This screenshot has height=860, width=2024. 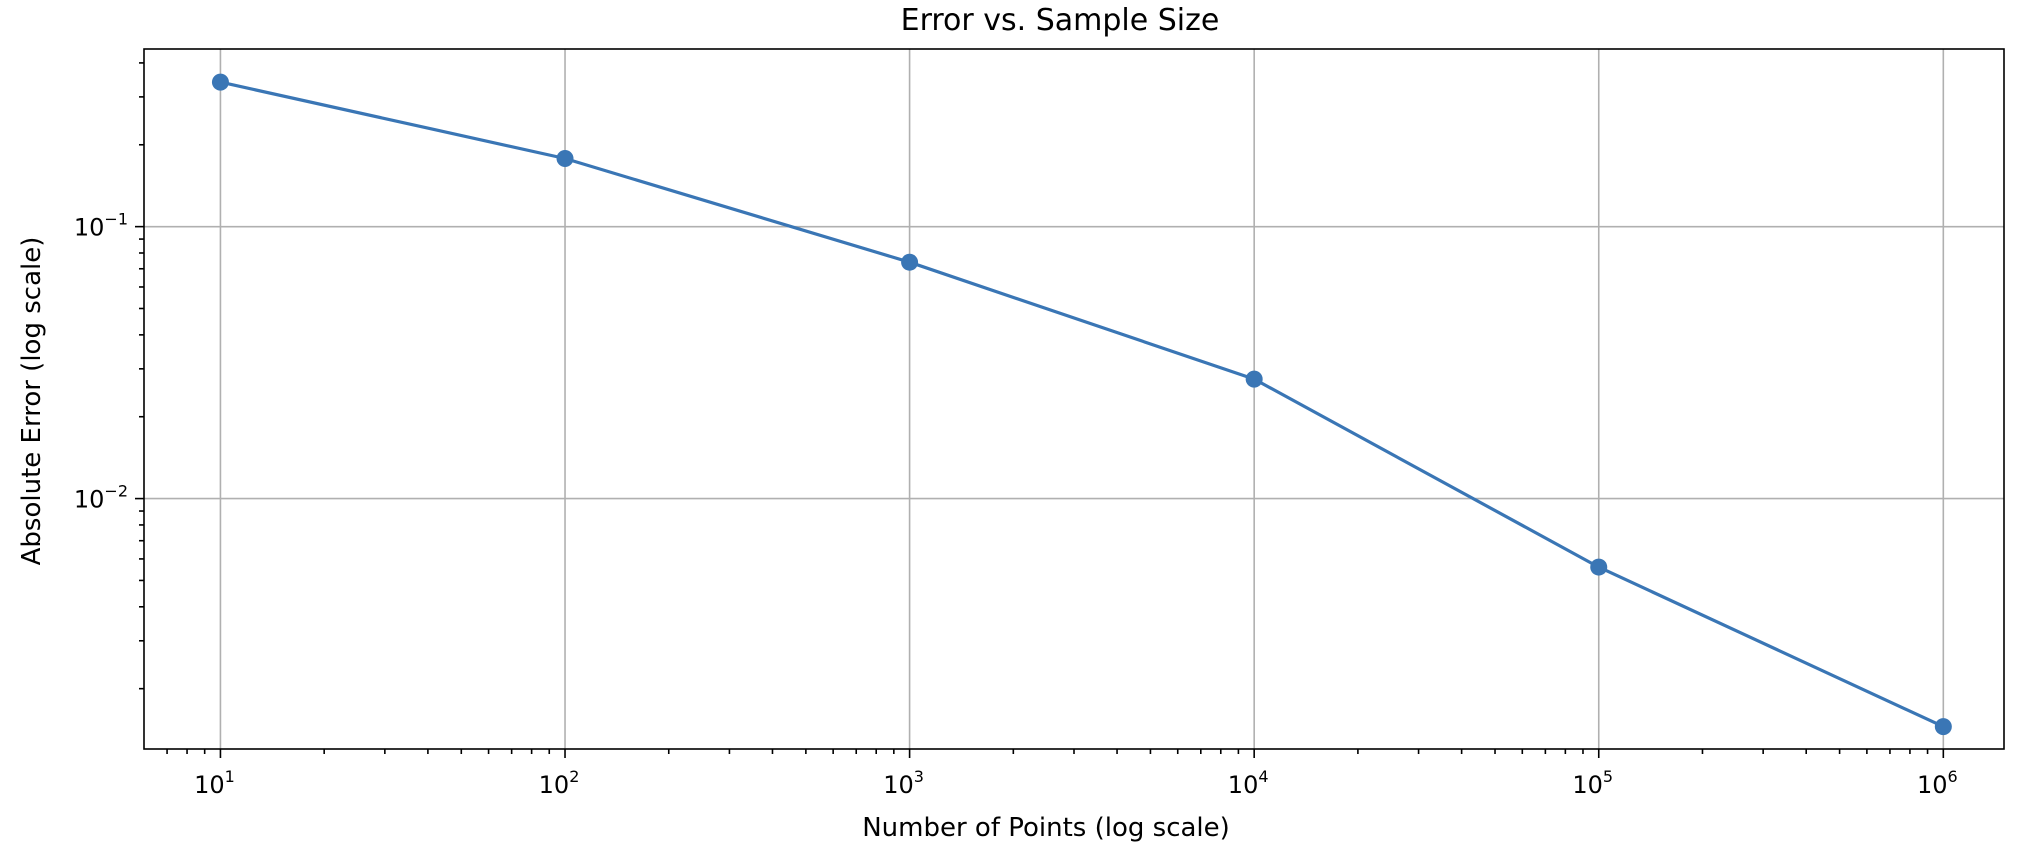 I want to click on y-tick-label: 10⁻², so click(x=101, y=498).